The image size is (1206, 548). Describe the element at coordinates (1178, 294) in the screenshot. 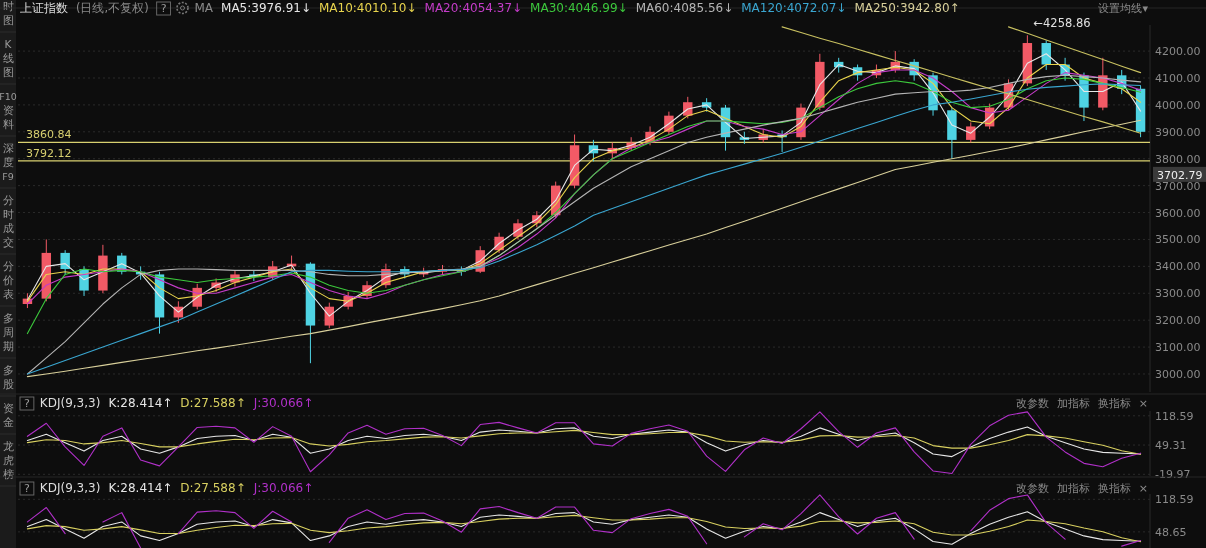

I see `y-tick-label: 3300.00` at that location.